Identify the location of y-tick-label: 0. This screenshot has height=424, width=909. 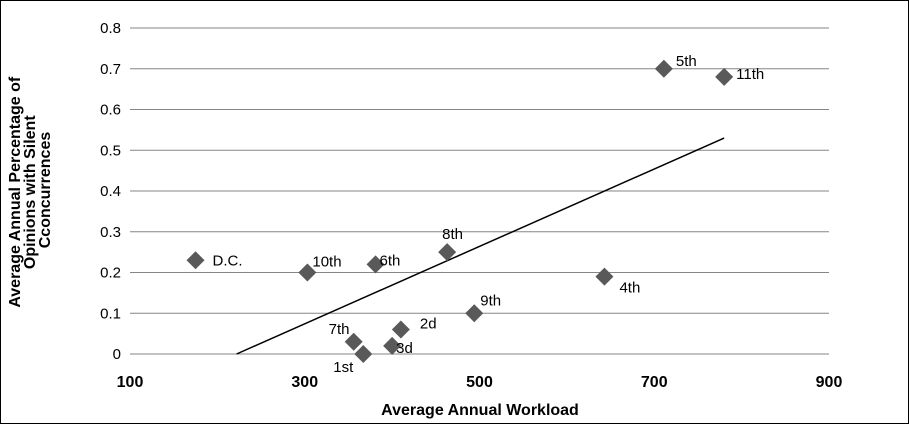
(117, 354).